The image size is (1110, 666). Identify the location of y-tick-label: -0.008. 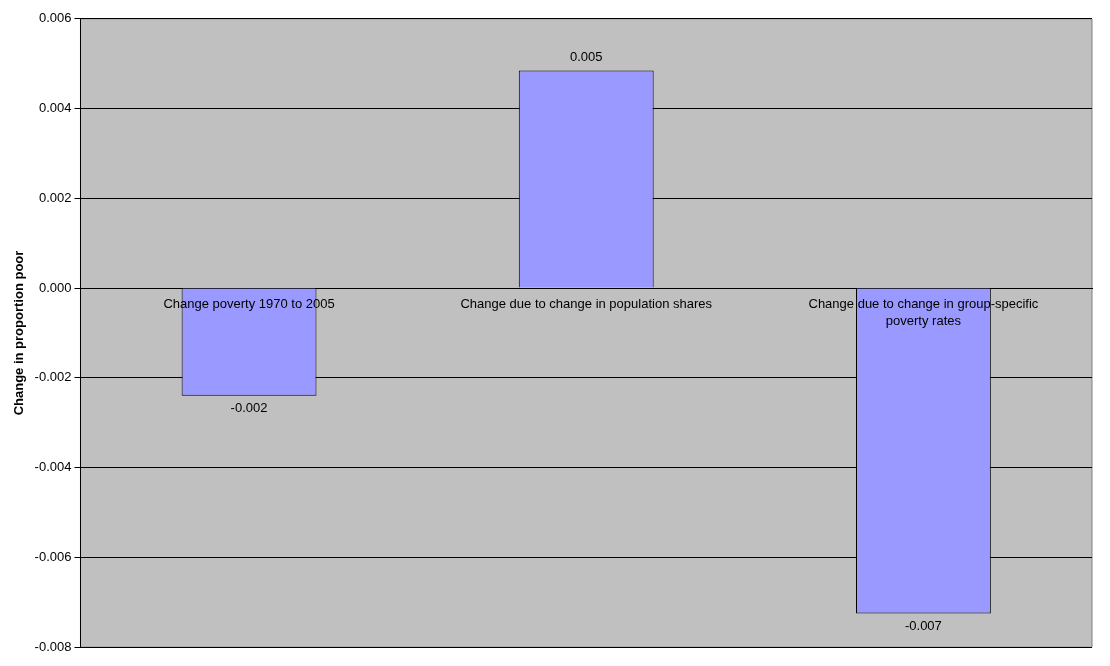
(53, 646).